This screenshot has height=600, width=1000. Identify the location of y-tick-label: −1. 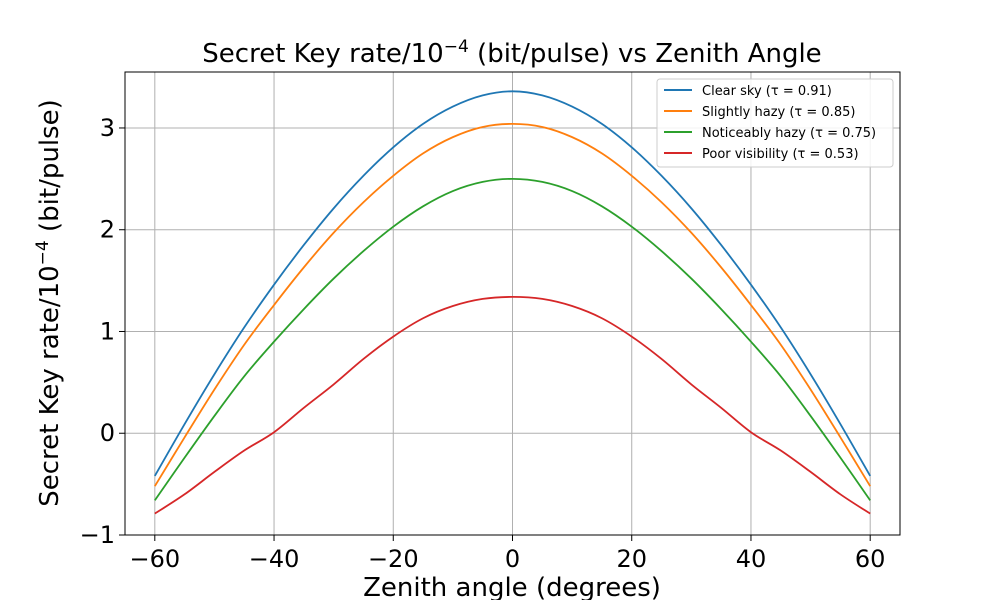
(97, 535).